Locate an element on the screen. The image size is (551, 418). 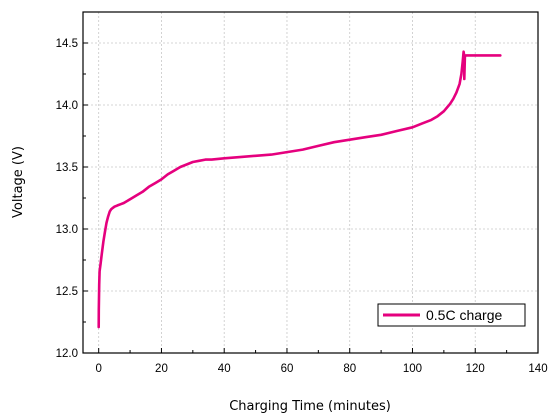
x-tick-label: 100 is located at coordinates (412, 369).